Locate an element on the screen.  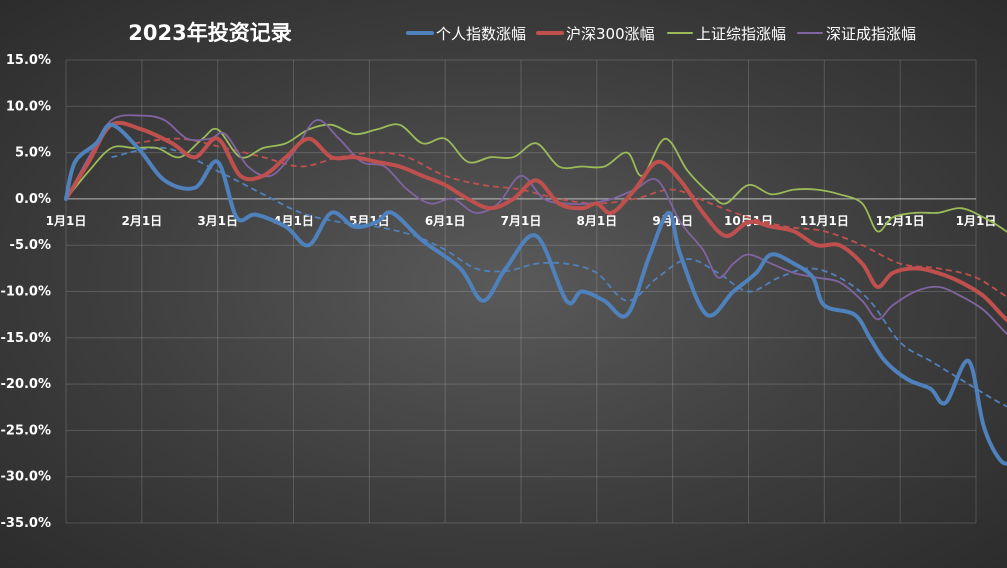
y-tick-label: 5.0% is located at coordinates (33, 153).